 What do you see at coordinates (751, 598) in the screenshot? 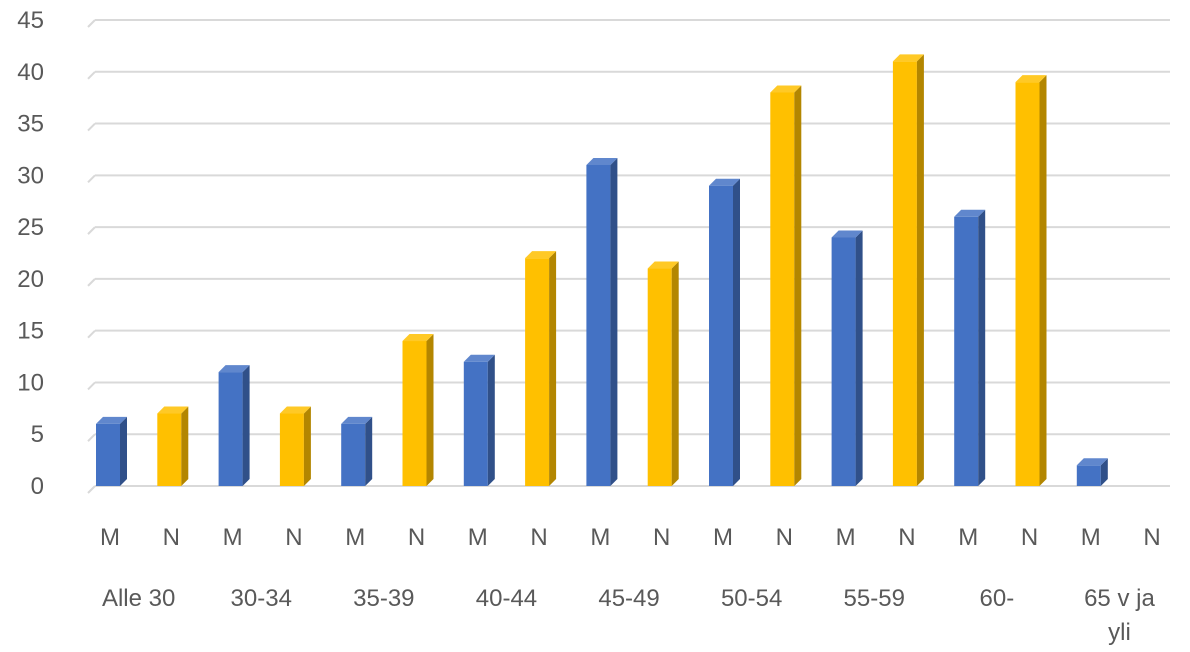
I see `x-group-label: 50-54` at bounding box center [751, 598].